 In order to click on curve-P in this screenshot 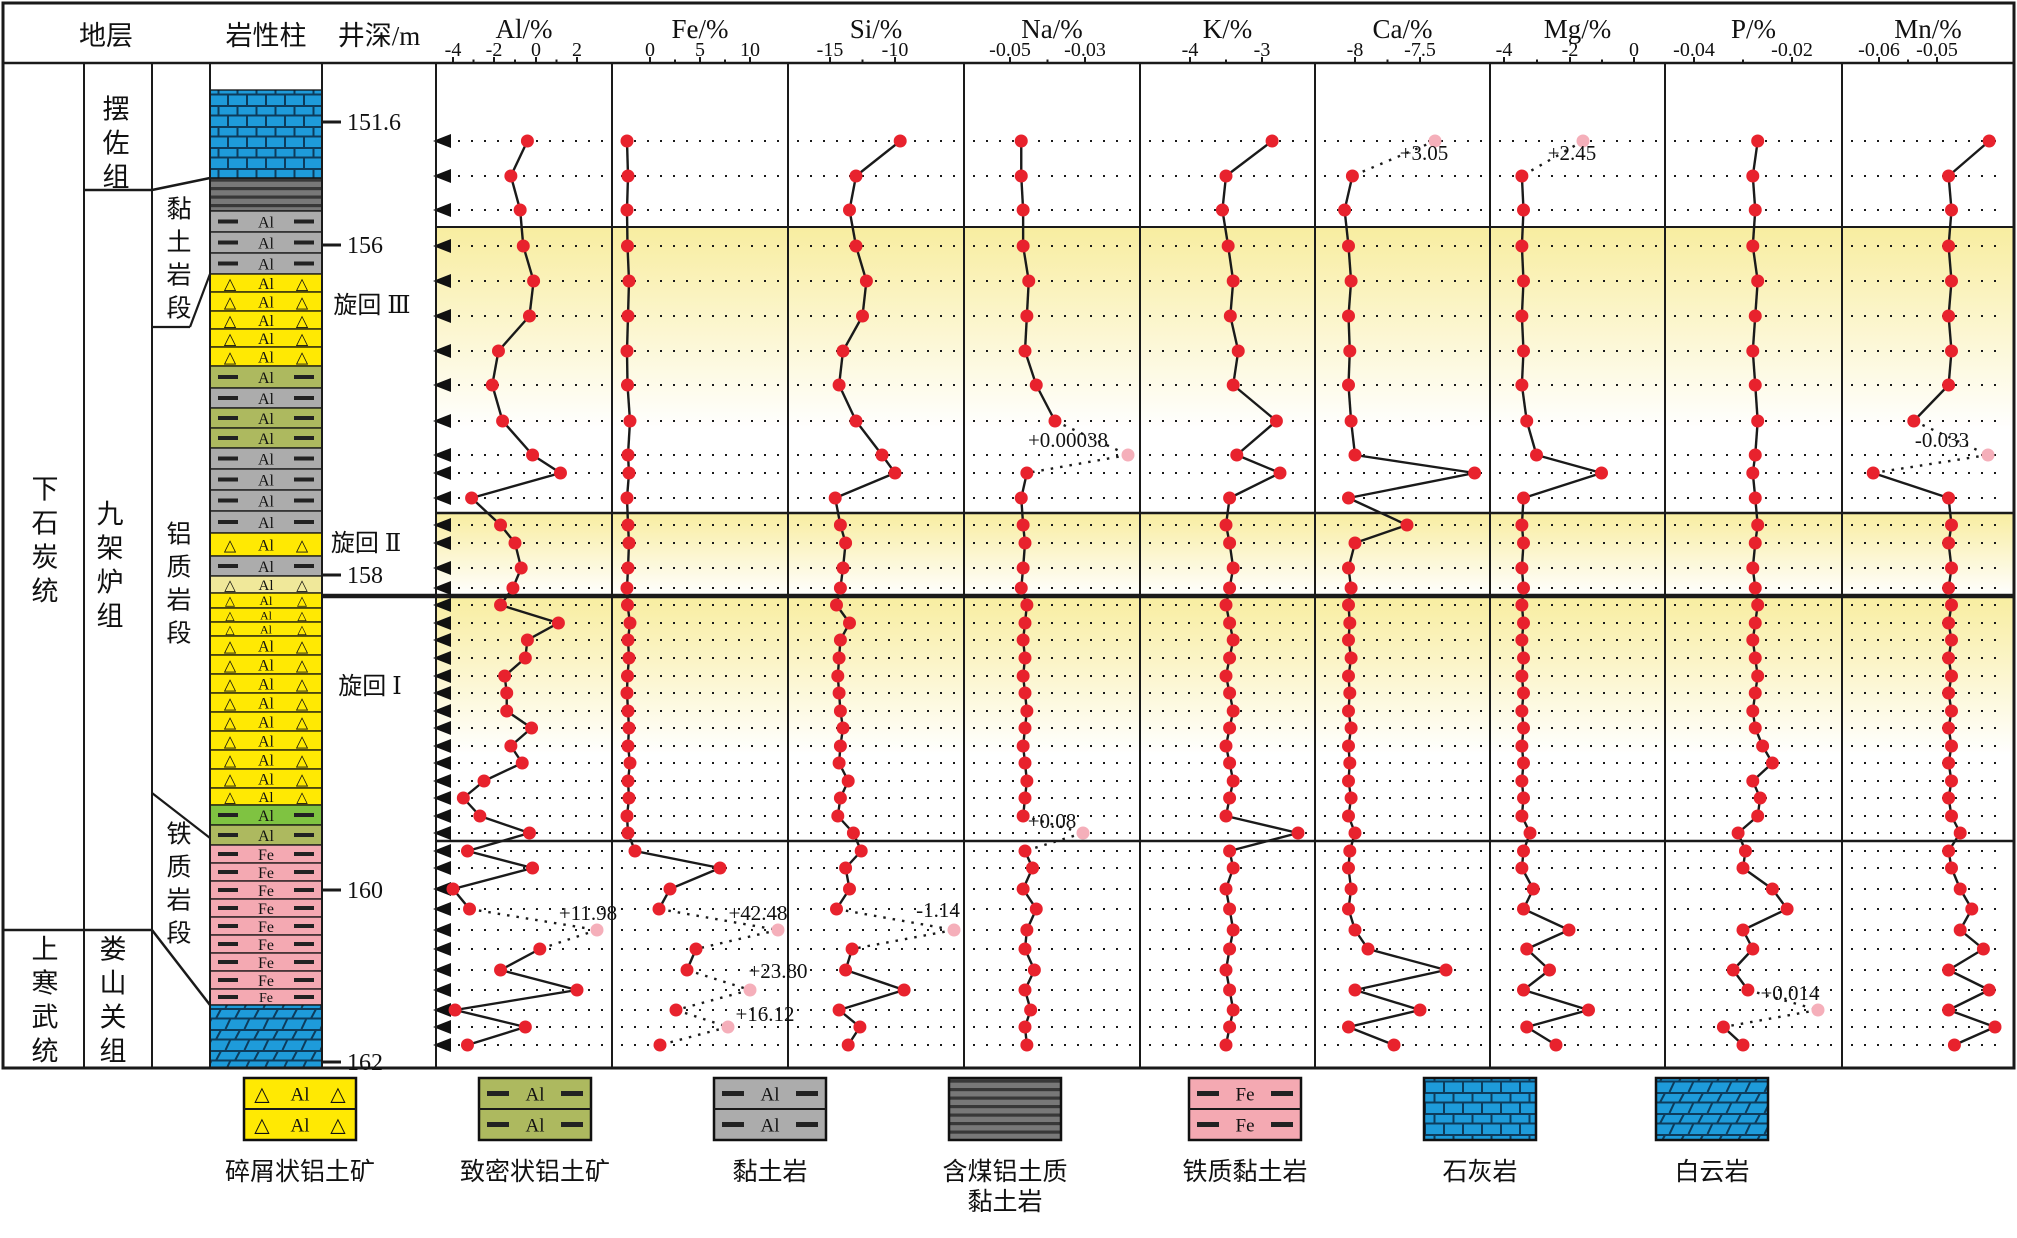, I will do `click(1770, 593)`.